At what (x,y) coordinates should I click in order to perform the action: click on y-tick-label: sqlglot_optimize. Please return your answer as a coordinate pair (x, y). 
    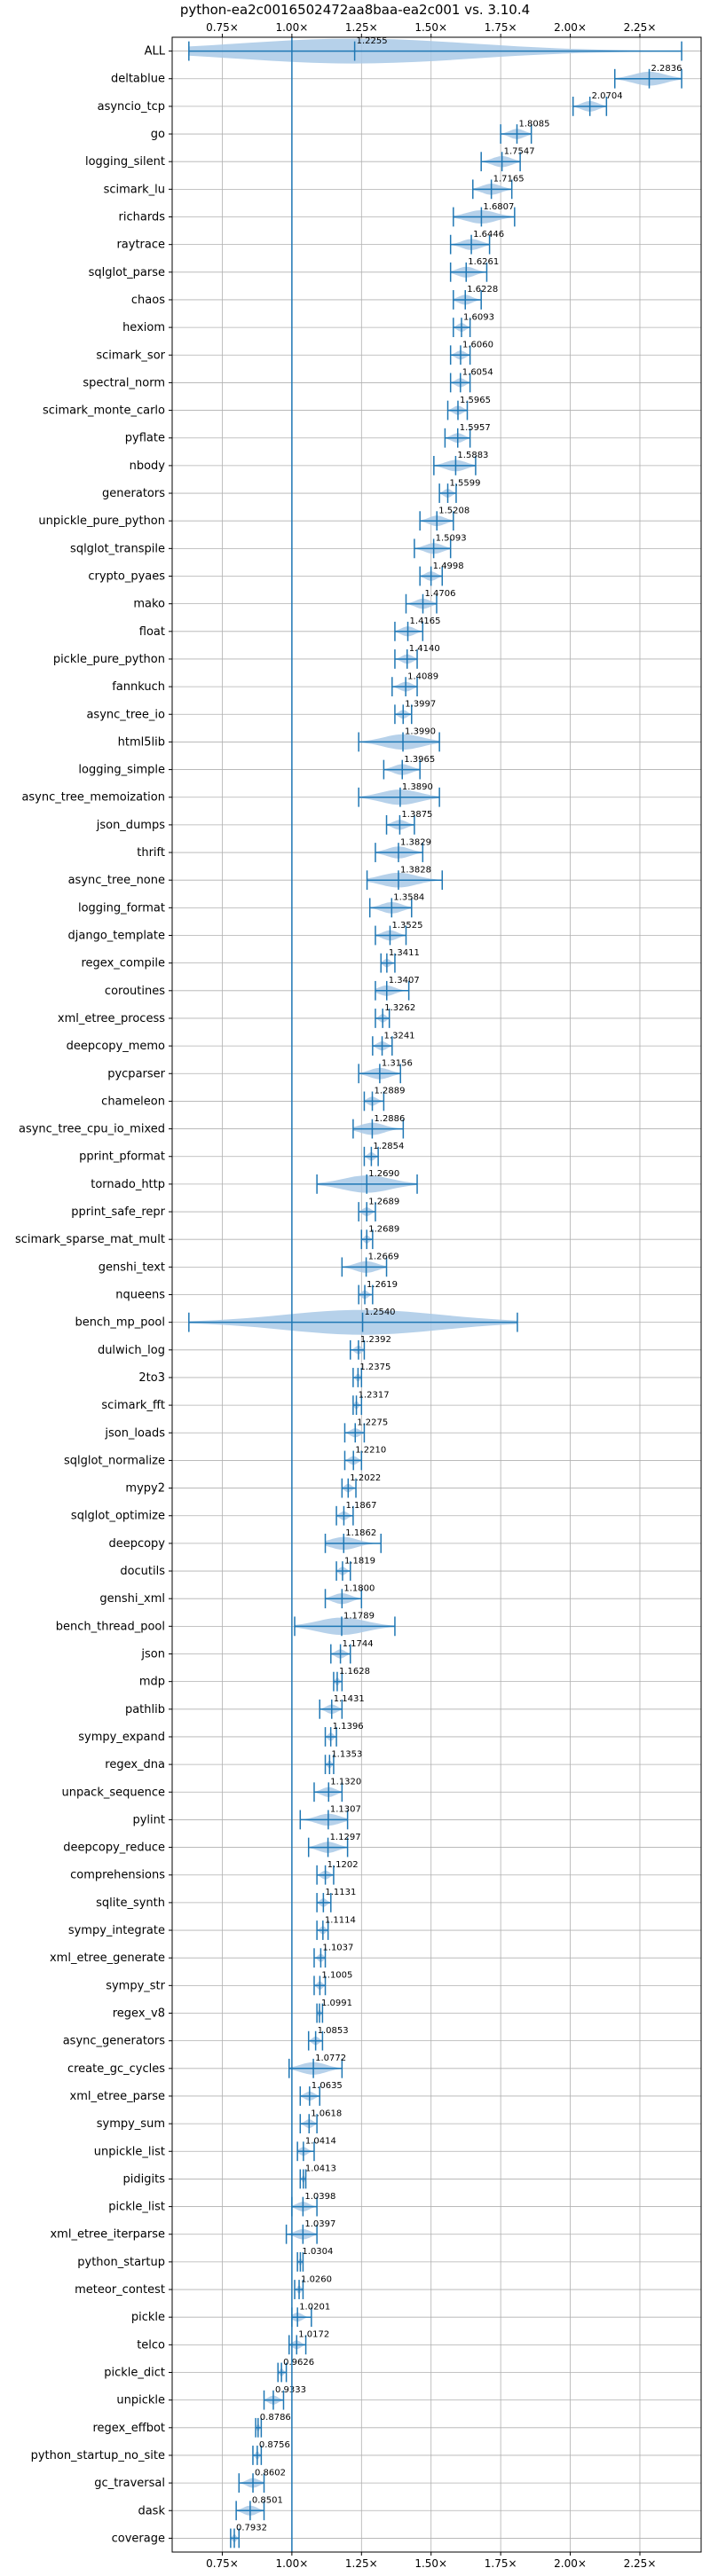
    Looking at the image, I should click on (118, 1516).